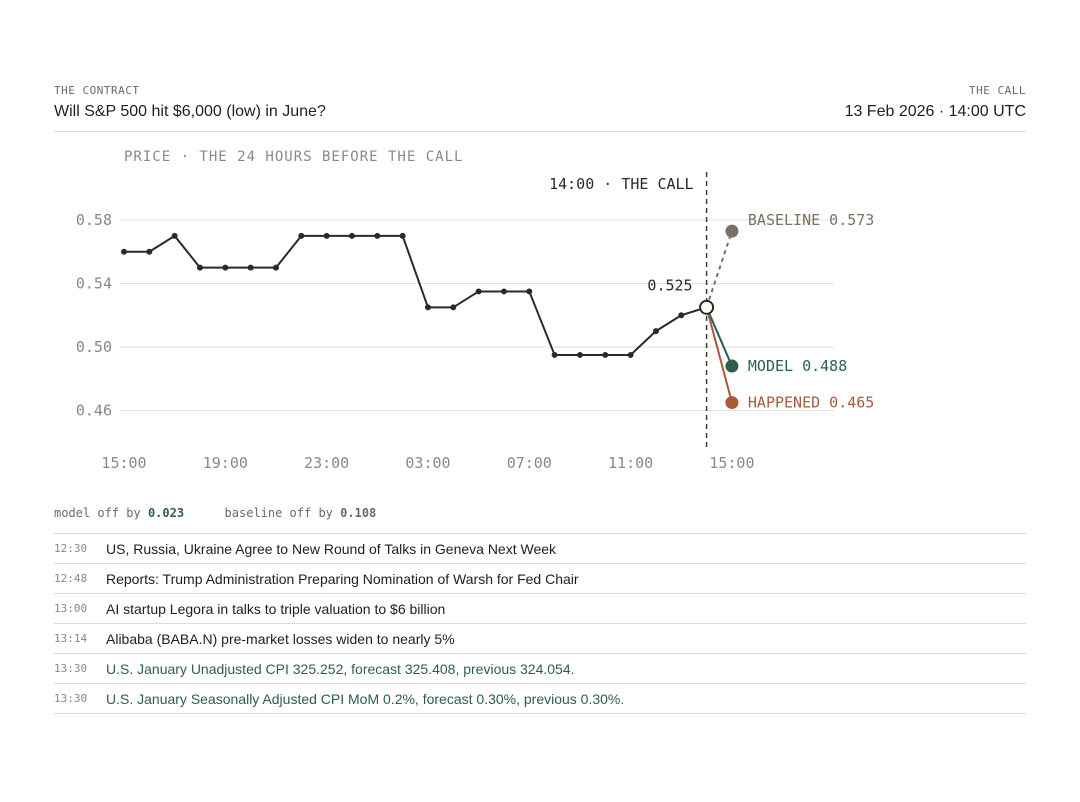 The width and height of the screenshot is (1080, 802). I want to click on model-off-label: model off by, so click(97, 513).